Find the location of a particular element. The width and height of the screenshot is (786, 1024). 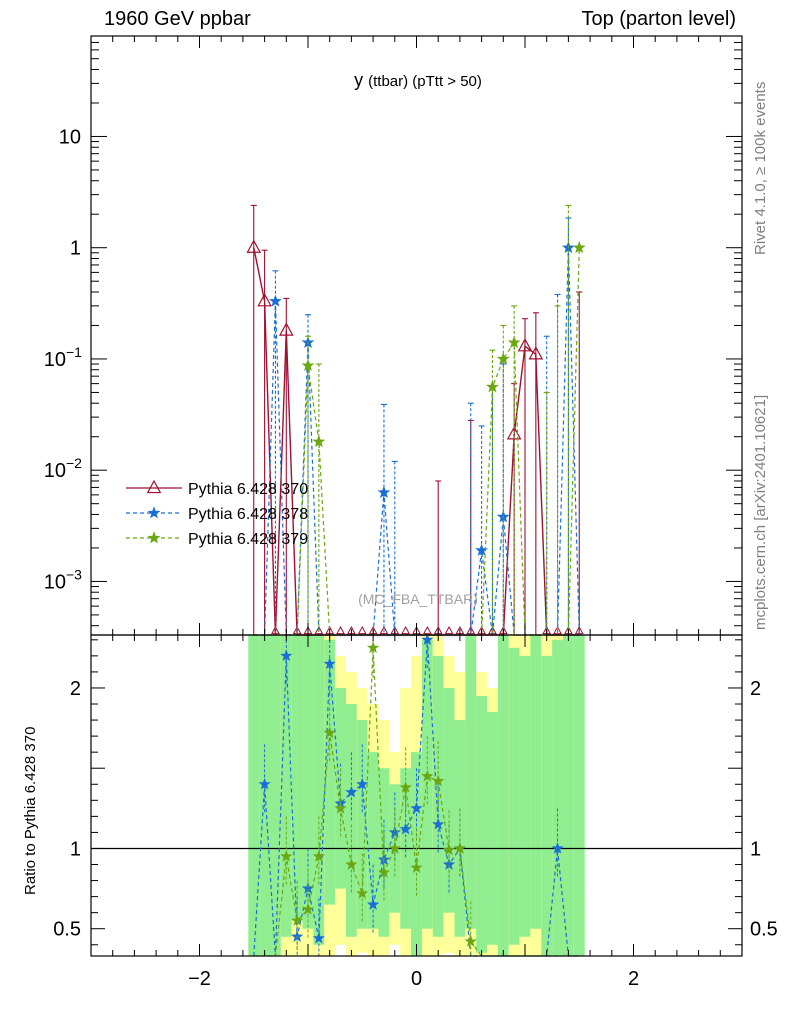

xtick-label: −2 is located at coordinates (199, 979).